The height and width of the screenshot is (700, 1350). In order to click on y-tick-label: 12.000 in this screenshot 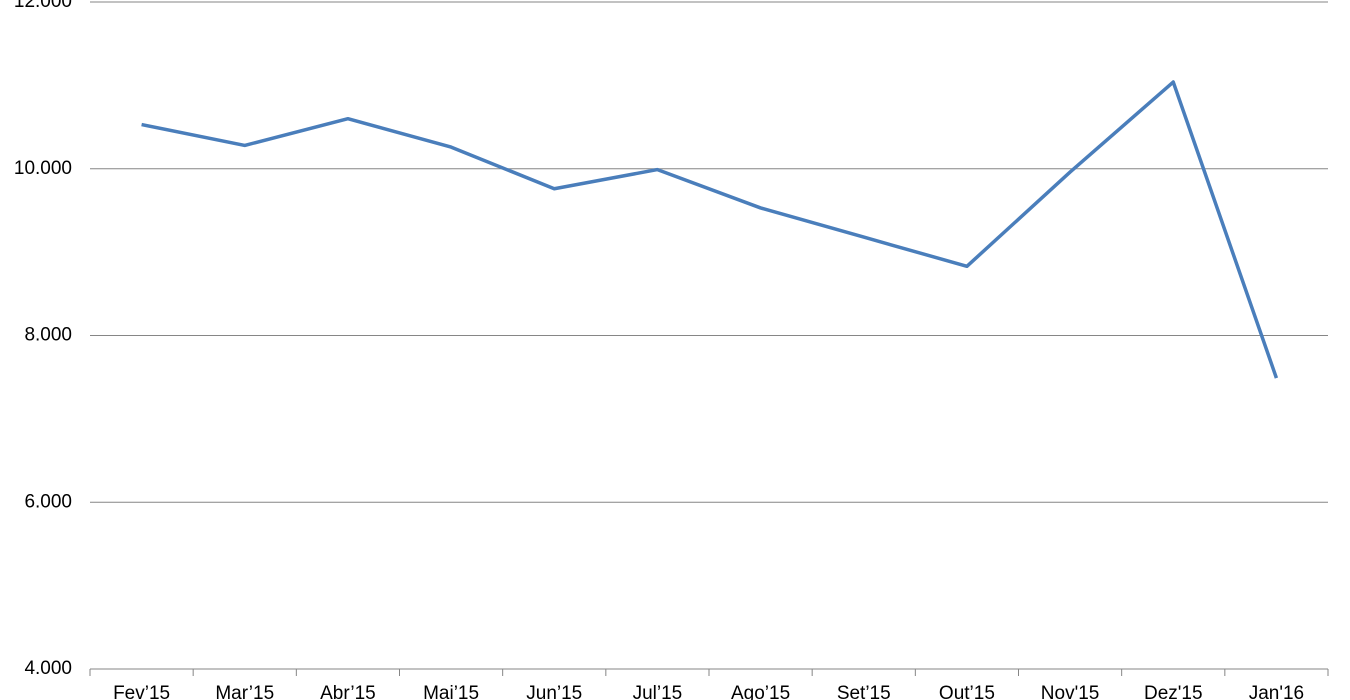, I will do `click(43, 6)`.